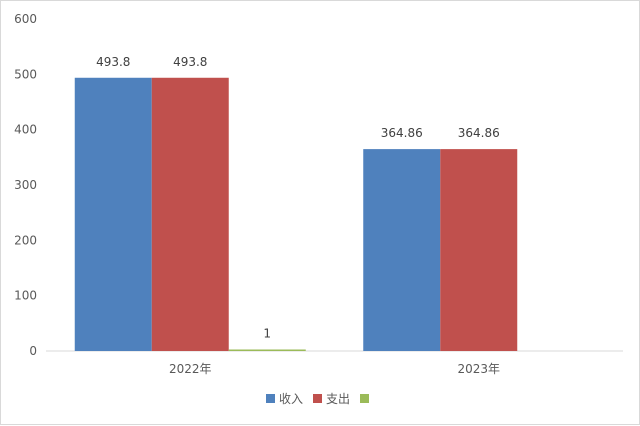  Describe the element at coordinates (291, 399) in the screenshot. I see `legend-label: 收入` at that location.